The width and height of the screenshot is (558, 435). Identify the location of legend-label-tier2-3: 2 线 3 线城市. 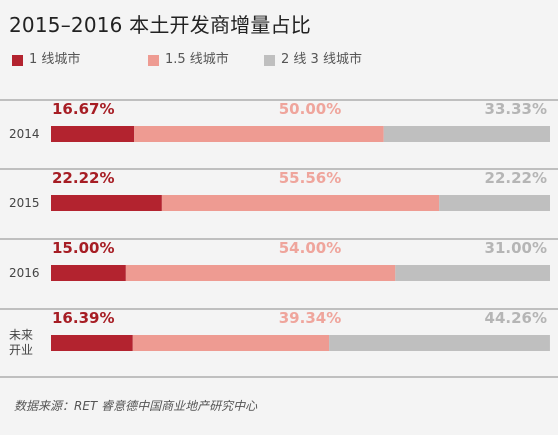
(321, 59).